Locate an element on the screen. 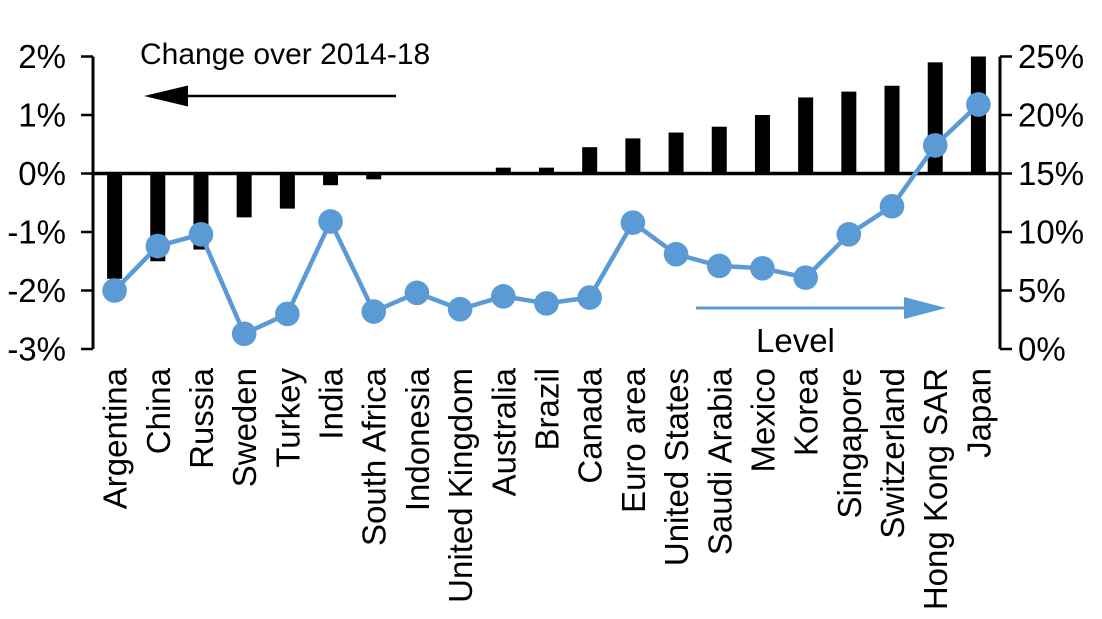  bar-series-label: Change over 2014-18 is located at coordinates (285, 54).